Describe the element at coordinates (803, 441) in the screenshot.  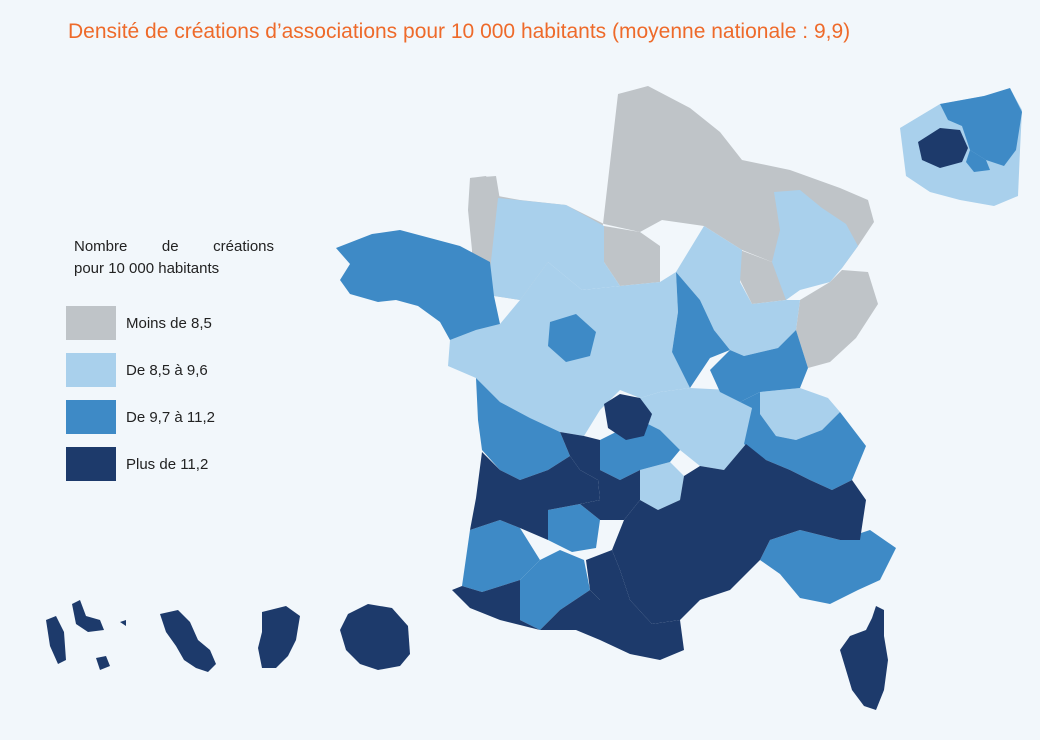
I see `region-rhone` at that location.